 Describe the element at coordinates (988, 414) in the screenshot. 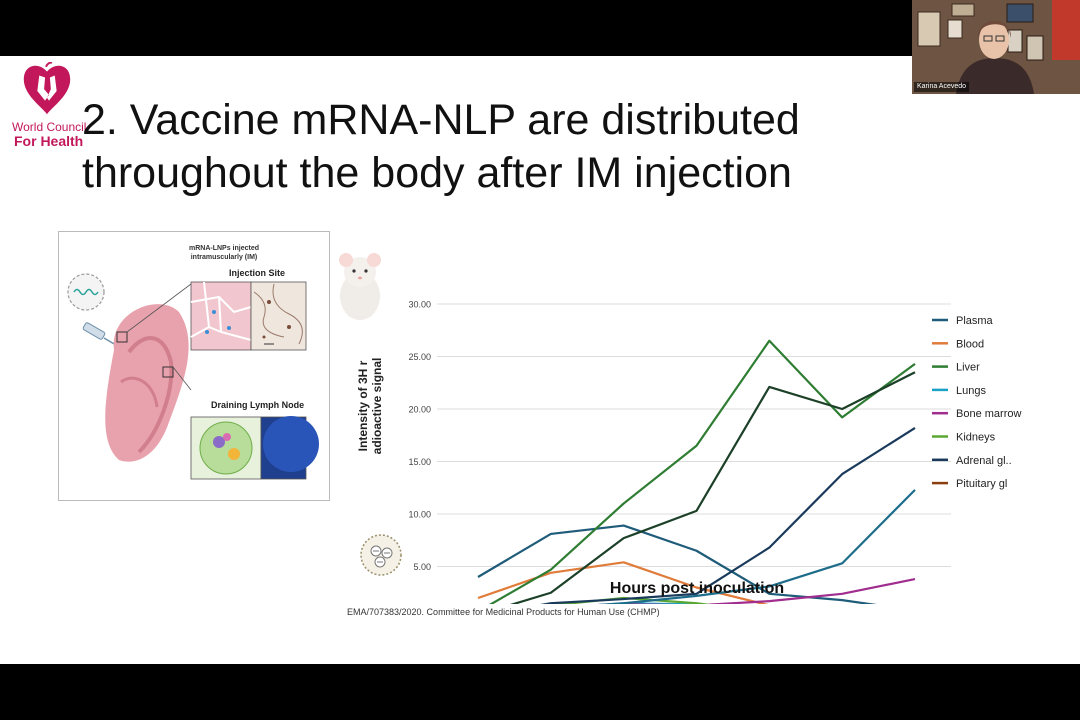

I see `legend-label: Bone marrow` at that location.